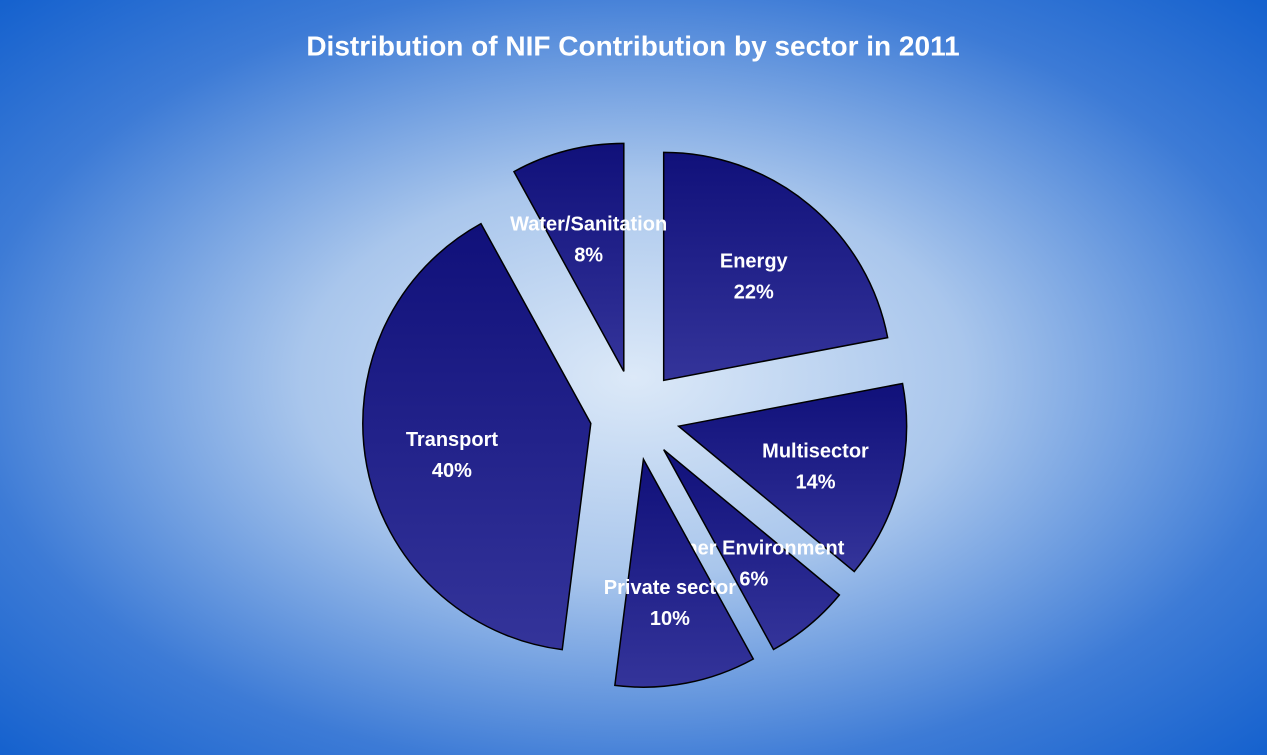 The width and height of the screenshot is (1267, 755). I want to click on slice-name: Water/Sanitation, so click(588, 224).